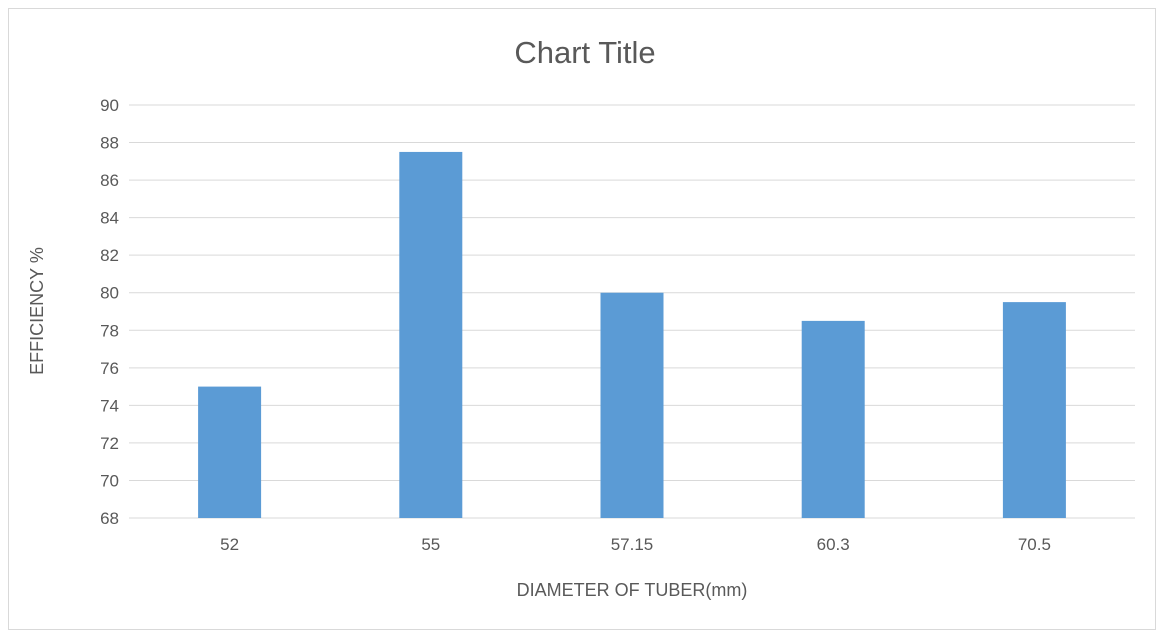 The image size is (1157, 631). What do you see at coordinates (109, 293) in the screenshot?
I see `y-tick-label: 80` at bounding box center [109, 293].